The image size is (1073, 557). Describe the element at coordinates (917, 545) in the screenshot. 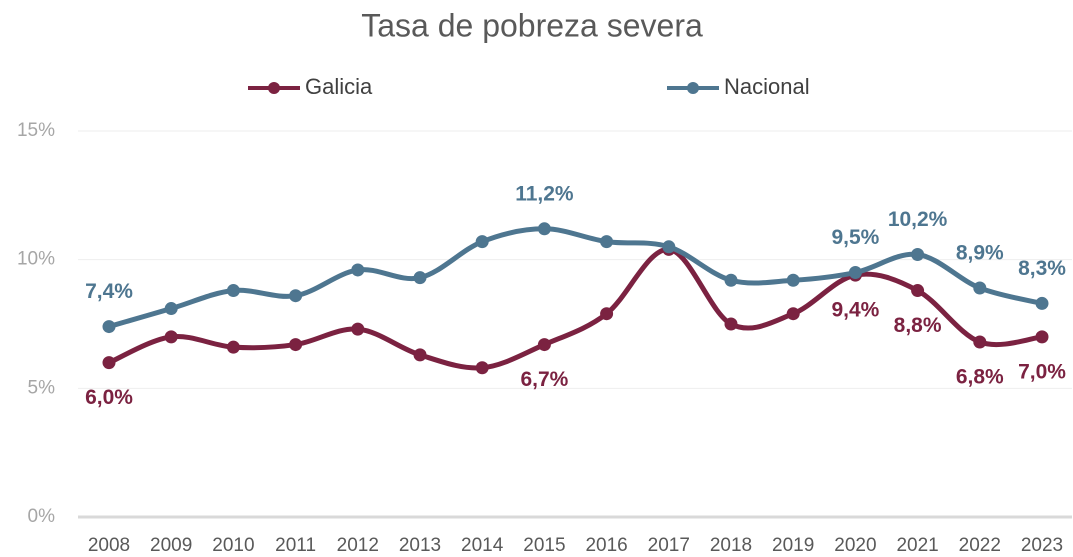

I see `x-tick-label: 2021` at that location.